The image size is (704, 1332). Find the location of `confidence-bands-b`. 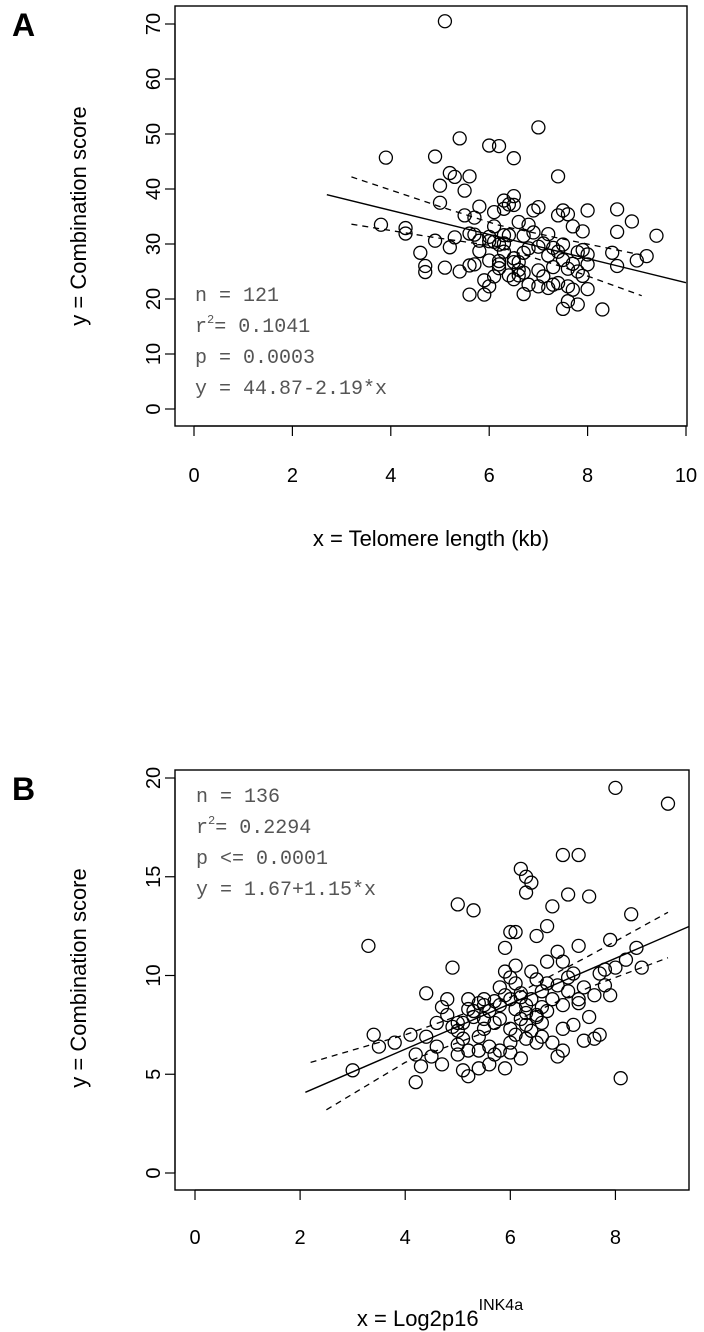

confidence-bands-b is located at coordinates (489, 1011).